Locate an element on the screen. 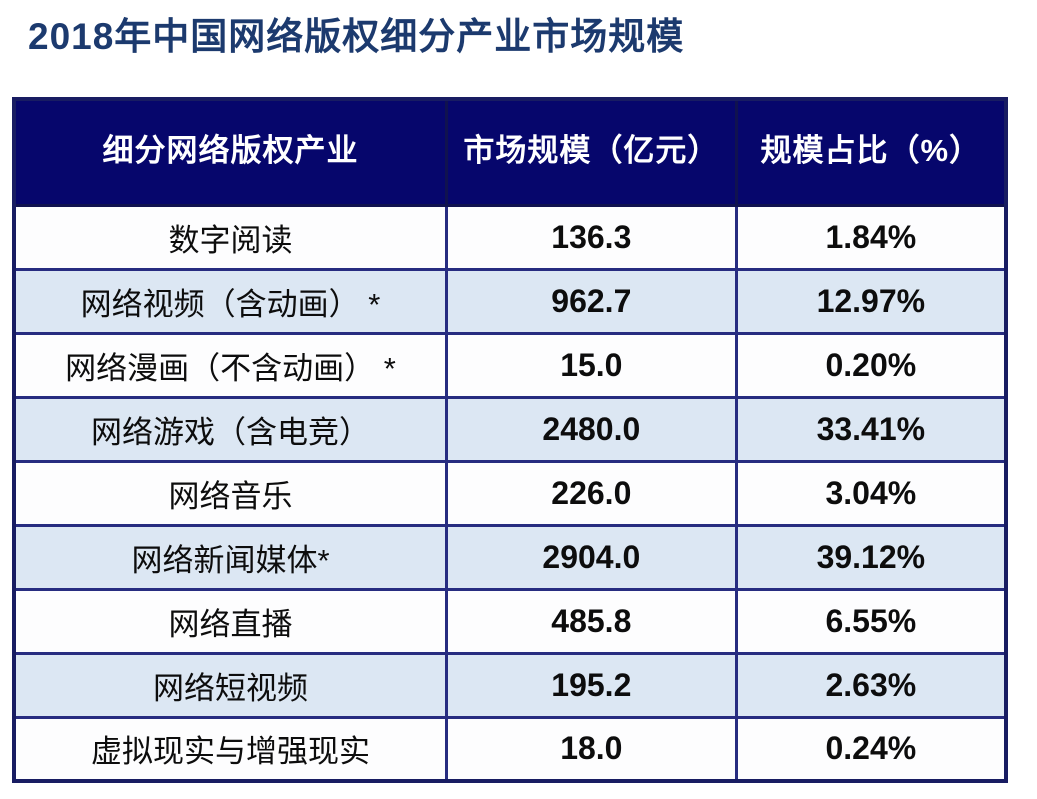 This screenshot has height=799, width=1037. table-row: 网络视频（含动画） * 962.7 12.97% is located at coordinates (510, 301).